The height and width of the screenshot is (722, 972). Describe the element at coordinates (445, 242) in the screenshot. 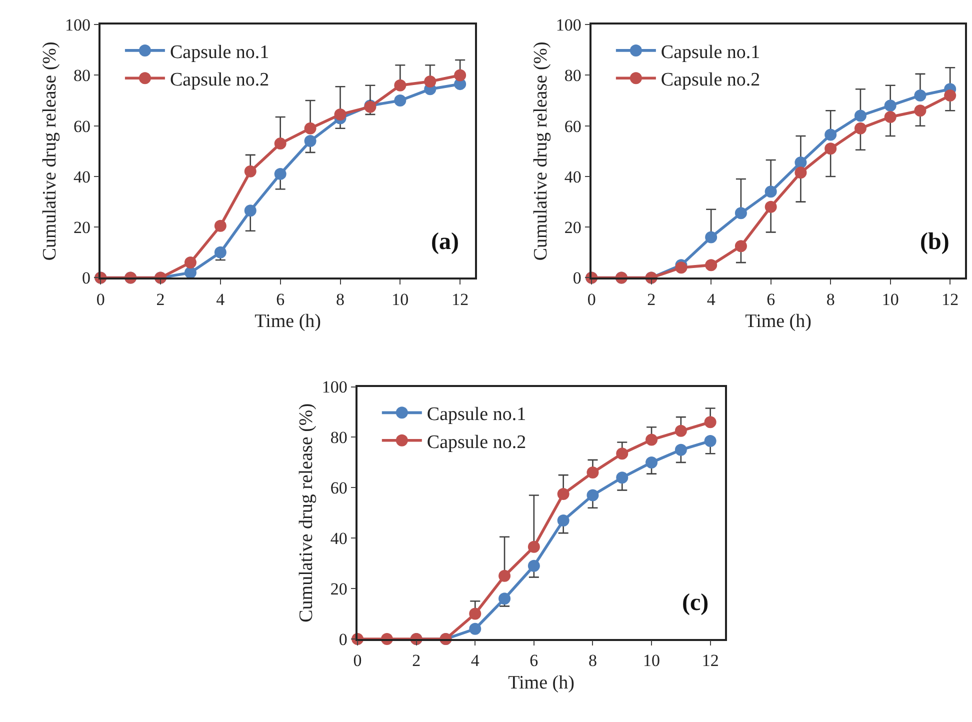

I see `annotation: (a)` at that location.